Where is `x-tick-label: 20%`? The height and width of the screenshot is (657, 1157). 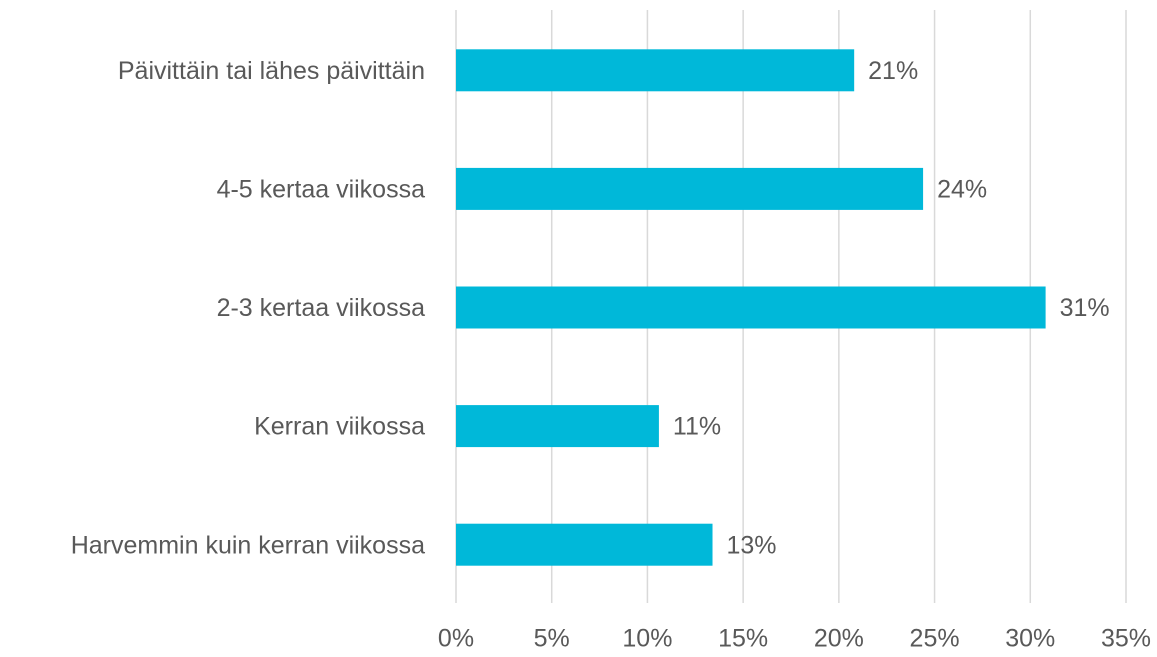
x-tick-label: 20% is located at coordinates (839, 639).